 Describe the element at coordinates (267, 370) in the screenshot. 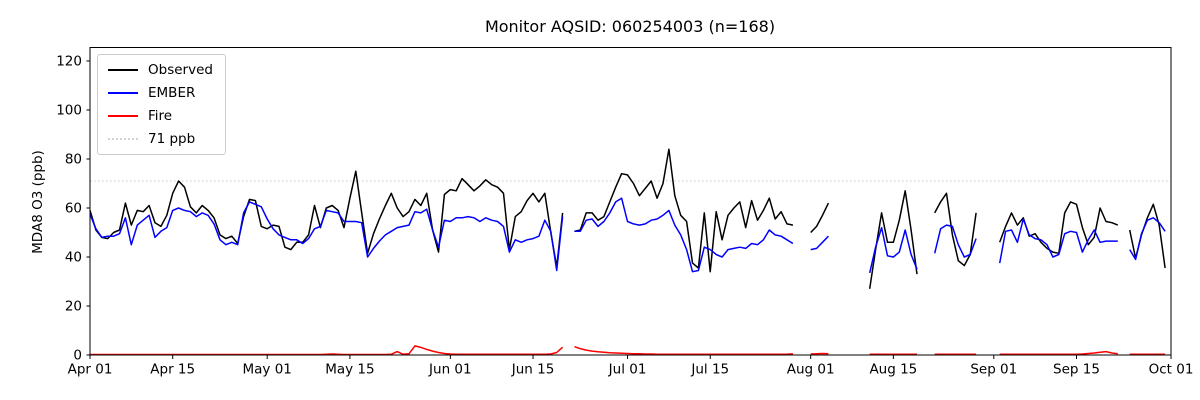

I see `x-tick-label: May 01` at that location.